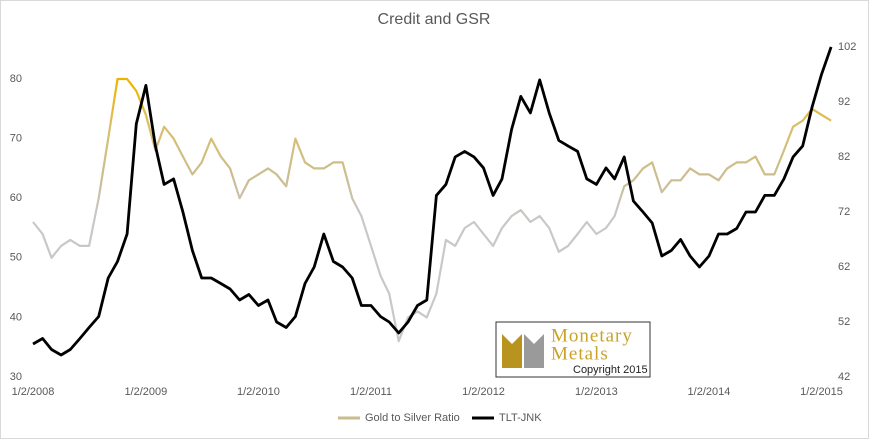  What do you see at coordinates (847, 47) in the screenshot?
I see `y2-tick-label: 102` at bounding box center [847, 47].